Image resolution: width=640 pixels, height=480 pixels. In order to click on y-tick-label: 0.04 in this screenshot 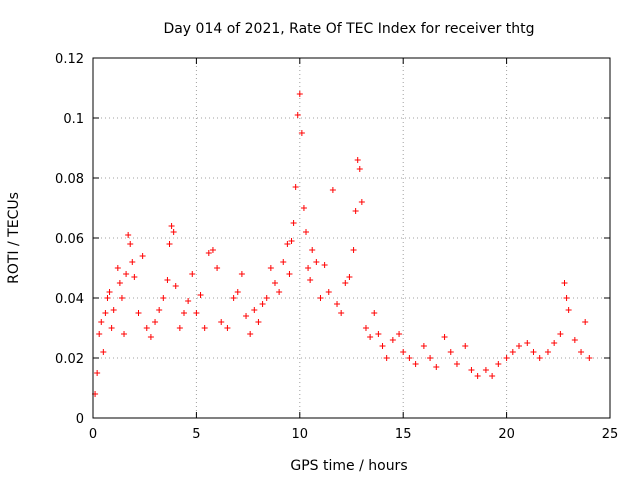, I will do `click(69, 299)`.